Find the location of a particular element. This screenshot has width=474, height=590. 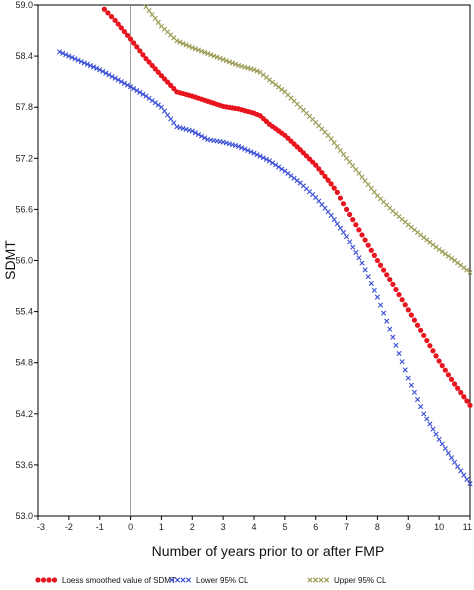

x-tick-label: -2 is located at coordinates (69, 527).